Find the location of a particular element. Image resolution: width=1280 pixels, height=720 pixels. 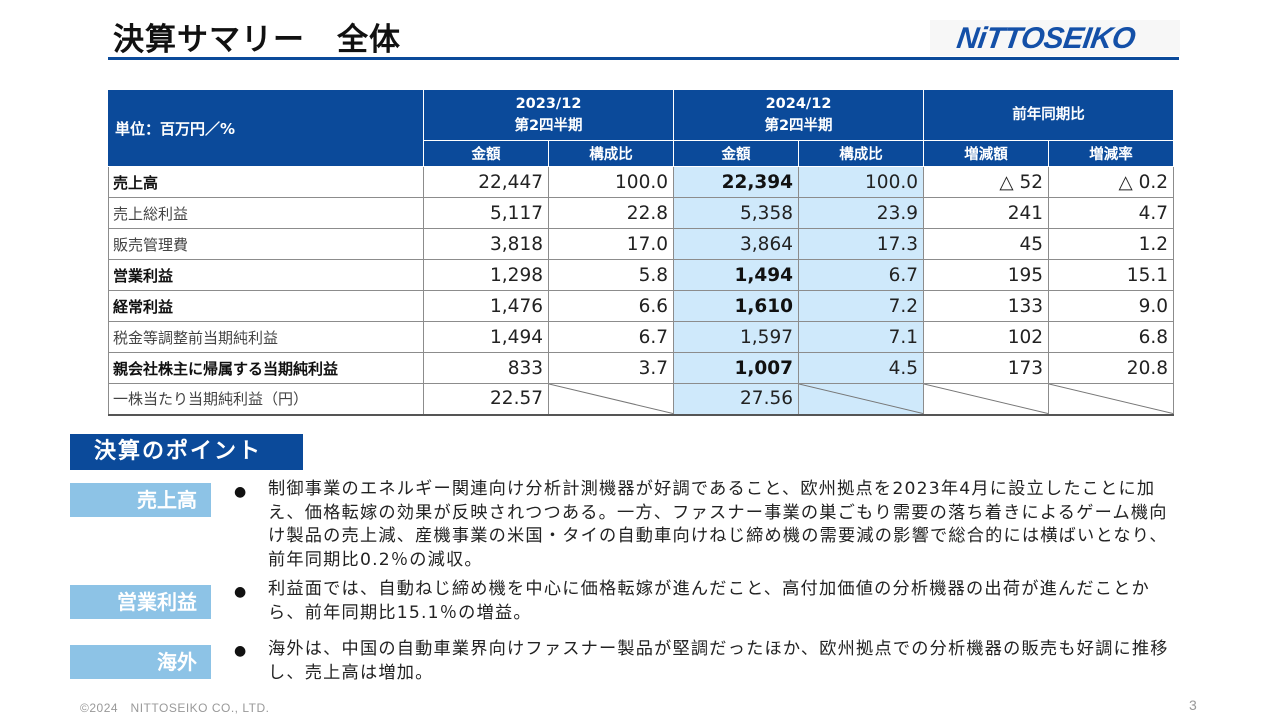

change-rate: 1.2 is located at coordinates (1111, 244).